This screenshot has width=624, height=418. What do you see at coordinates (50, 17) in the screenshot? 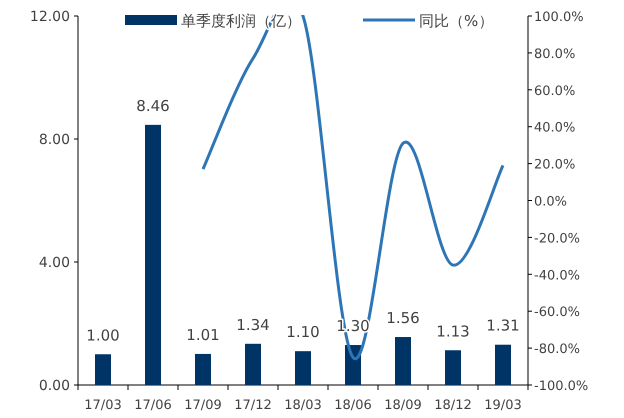
I see `y-tick-label: 12.00` at bounding box center [50, 17].